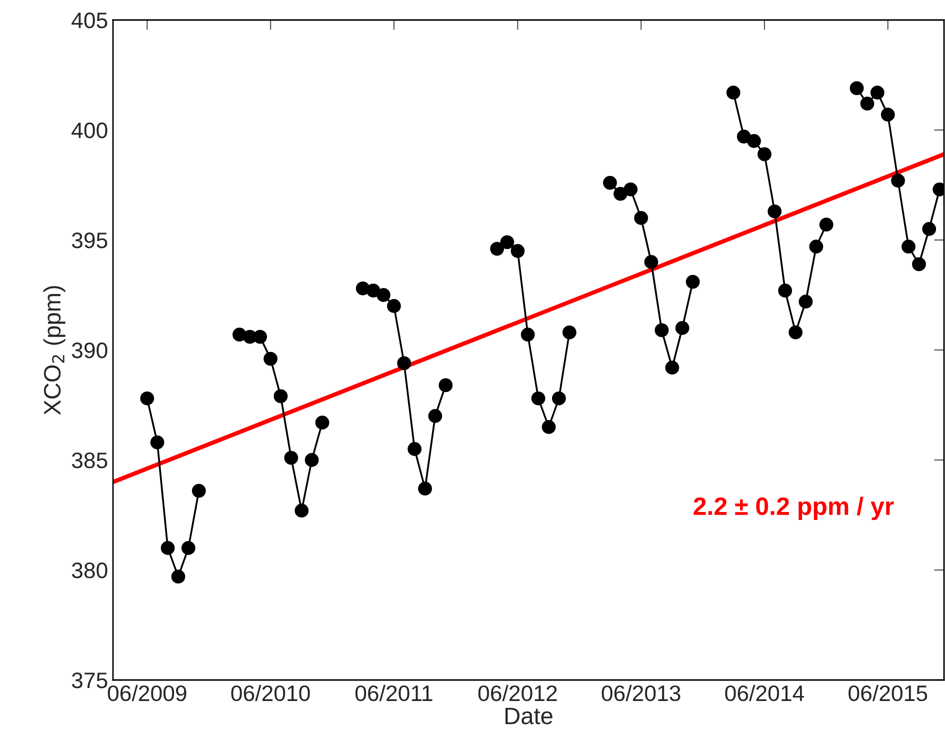 The height and width of the screenshot is (747, 945). Describe the element at coordinates (270, 693) in the screenshot. I see `x-tick-label: 06/2010` at that location.